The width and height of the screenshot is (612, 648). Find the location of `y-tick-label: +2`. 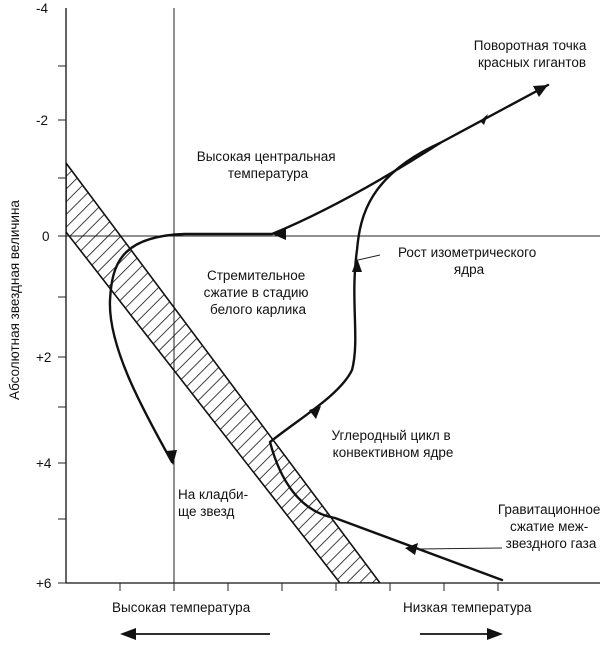

y-tick-label: +2 is located at coordinates (43, 357).